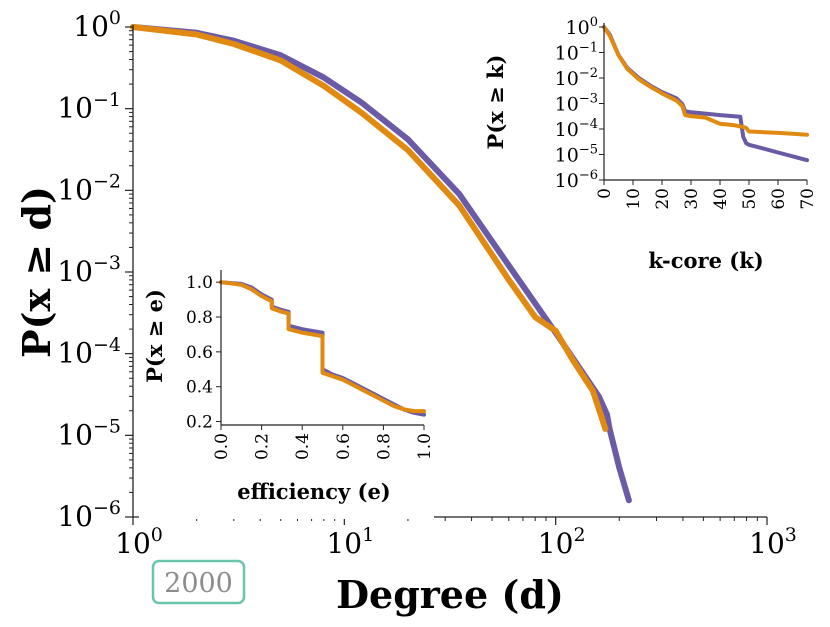  Describe the element at coordinates (139, 542) in the screenshot. I see `main-x-tick-label: 100` at that location.